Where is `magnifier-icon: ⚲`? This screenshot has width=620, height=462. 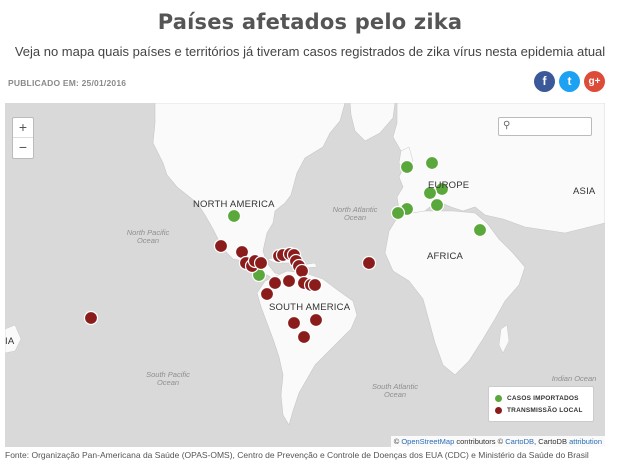
magnifier-icon: ⚲ is located at coordinates (507, 125).